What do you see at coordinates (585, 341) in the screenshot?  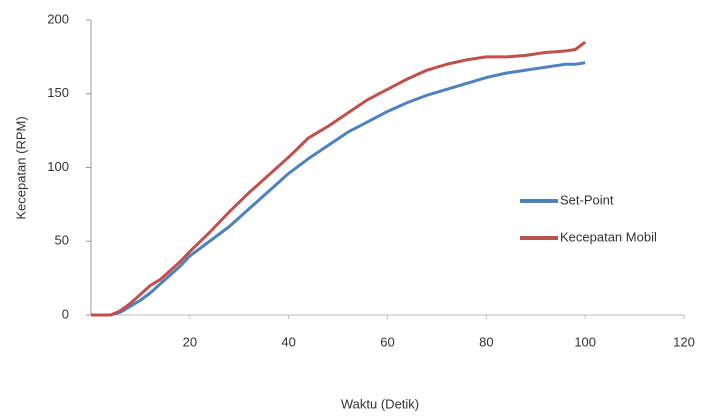 I see `x-tick-label: 100` at bounding box center [585, 341].